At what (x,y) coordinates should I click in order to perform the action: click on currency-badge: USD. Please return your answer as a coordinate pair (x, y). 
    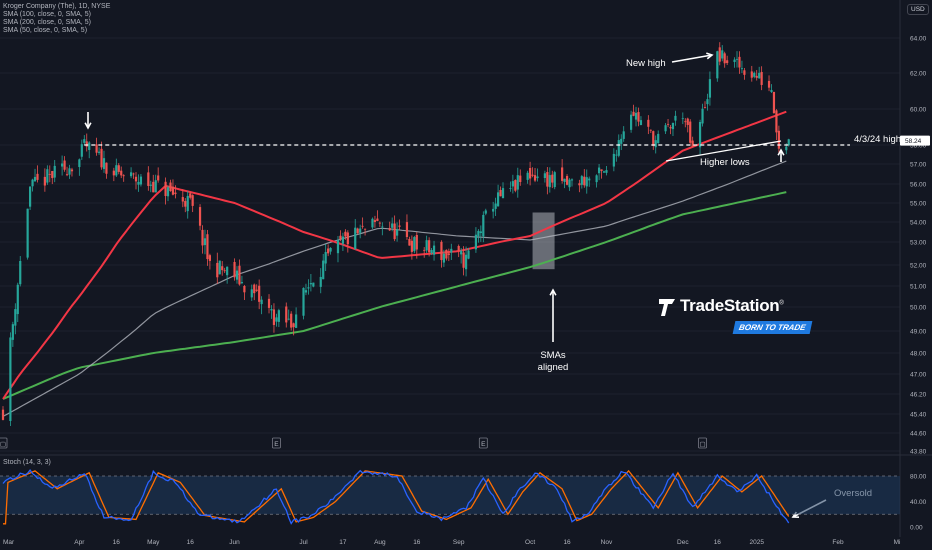
    Looking at the image, I should click on (918, 9).